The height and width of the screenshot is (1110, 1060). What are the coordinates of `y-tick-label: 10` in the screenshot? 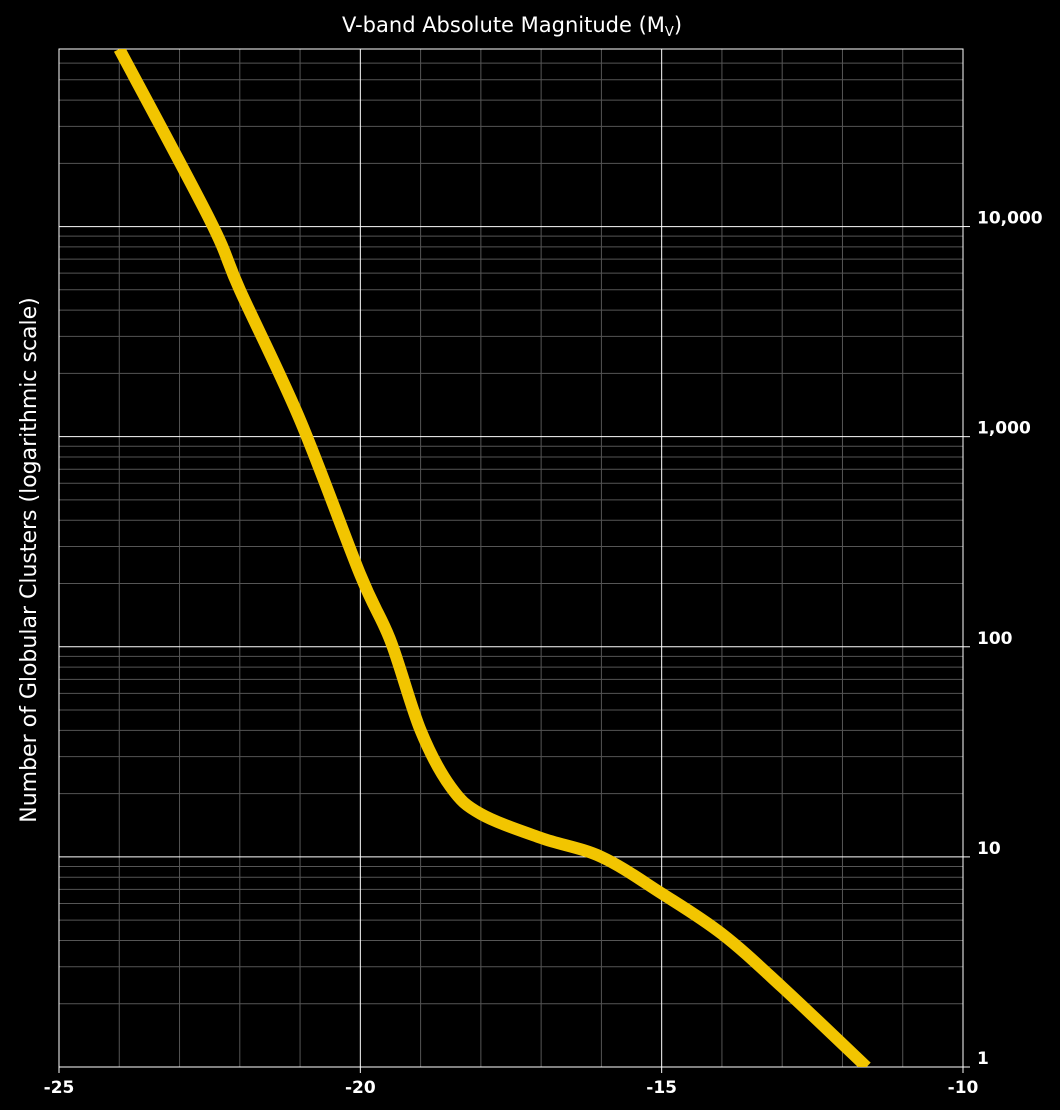 It's located at (989, 849).